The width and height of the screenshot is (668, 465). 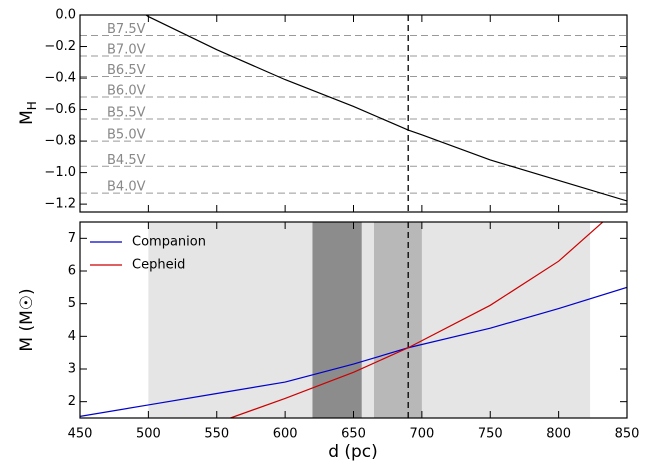 What do you see at coordinates (72, 271) in the screenshot?
I see `y-tick-label: 6` at bounding box center [72, 271].